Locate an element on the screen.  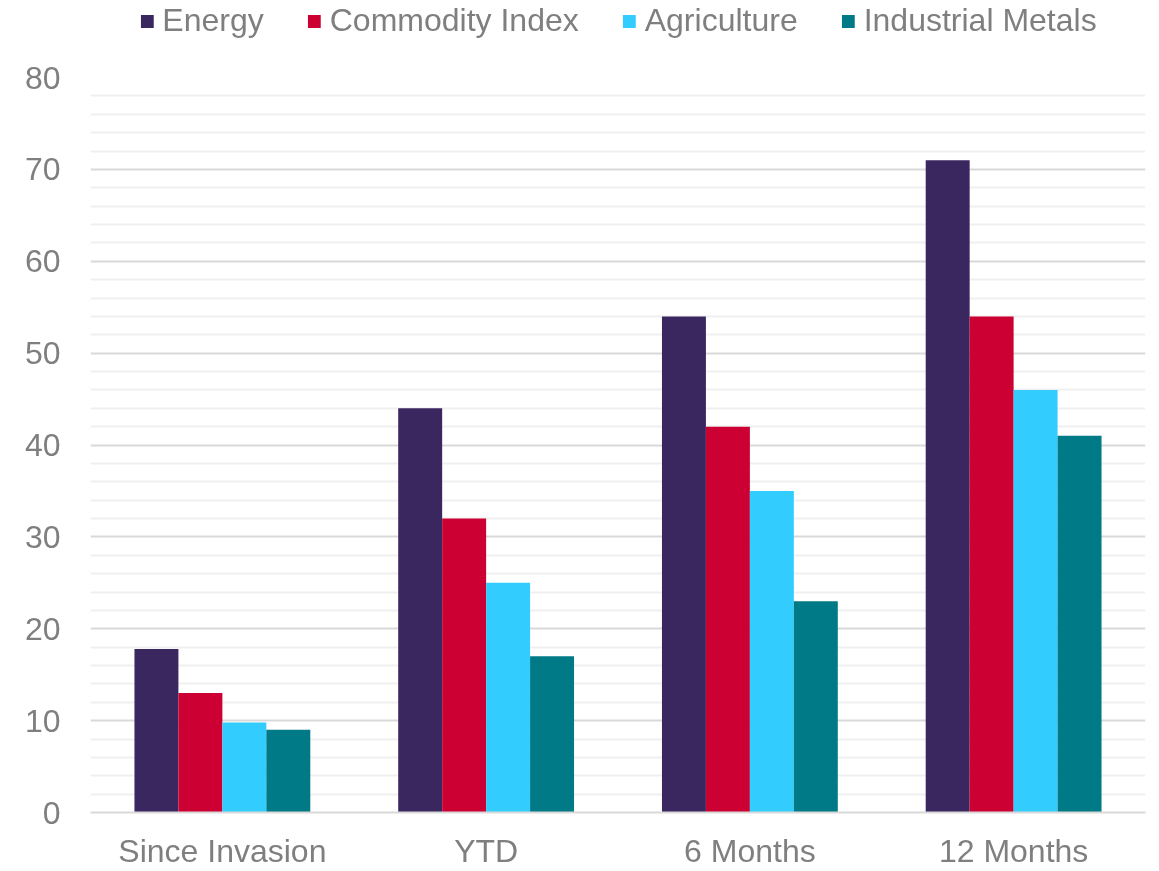
x-tick-label: YTD is located at coordinates (486, 850).